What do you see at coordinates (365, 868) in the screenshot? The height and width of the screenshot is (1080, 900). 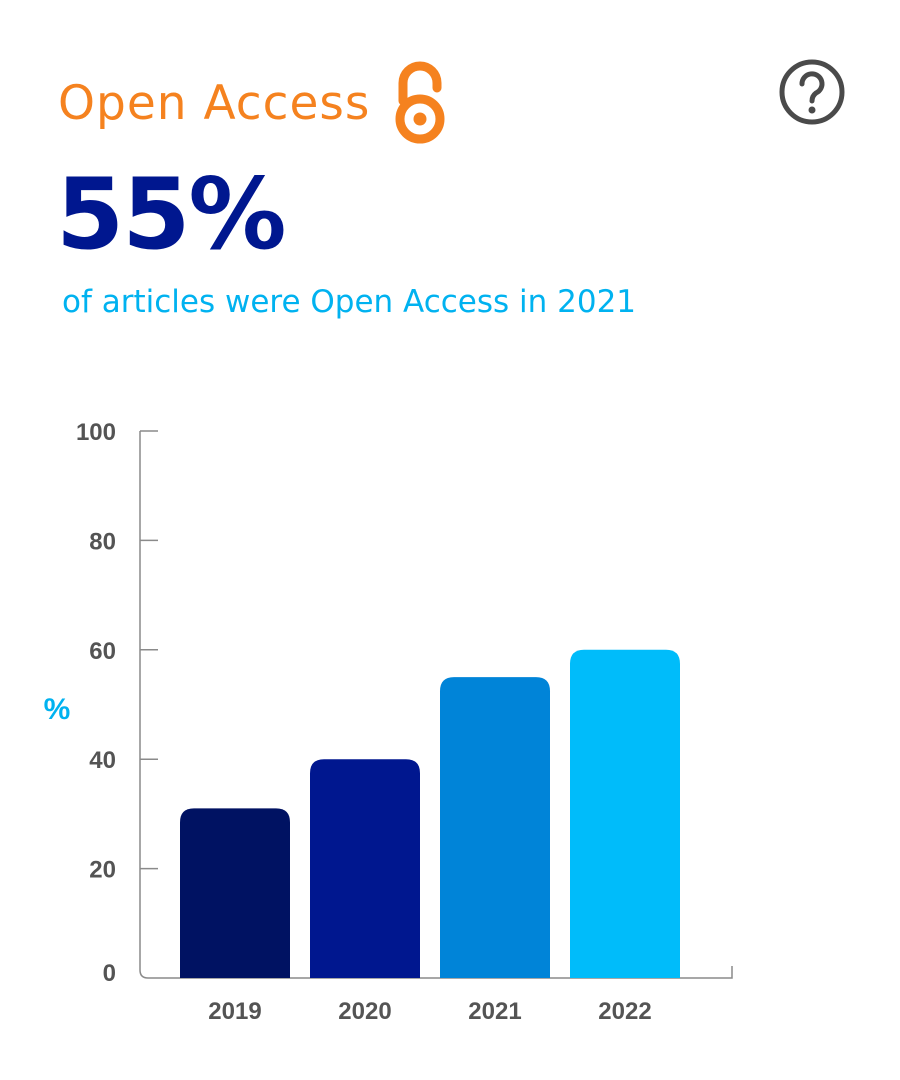 I see `bar-2020` at bounding box center [365, 868].